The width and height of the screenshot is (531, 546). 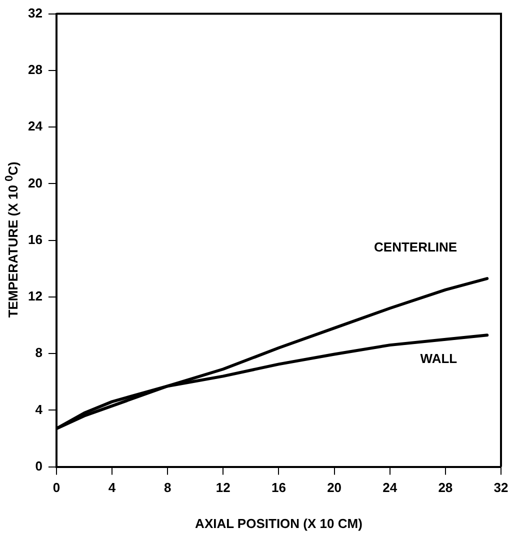 I want to click on x-axis-title: AXIAL POSITION (X 10 CM), so click(x=278, y=523).